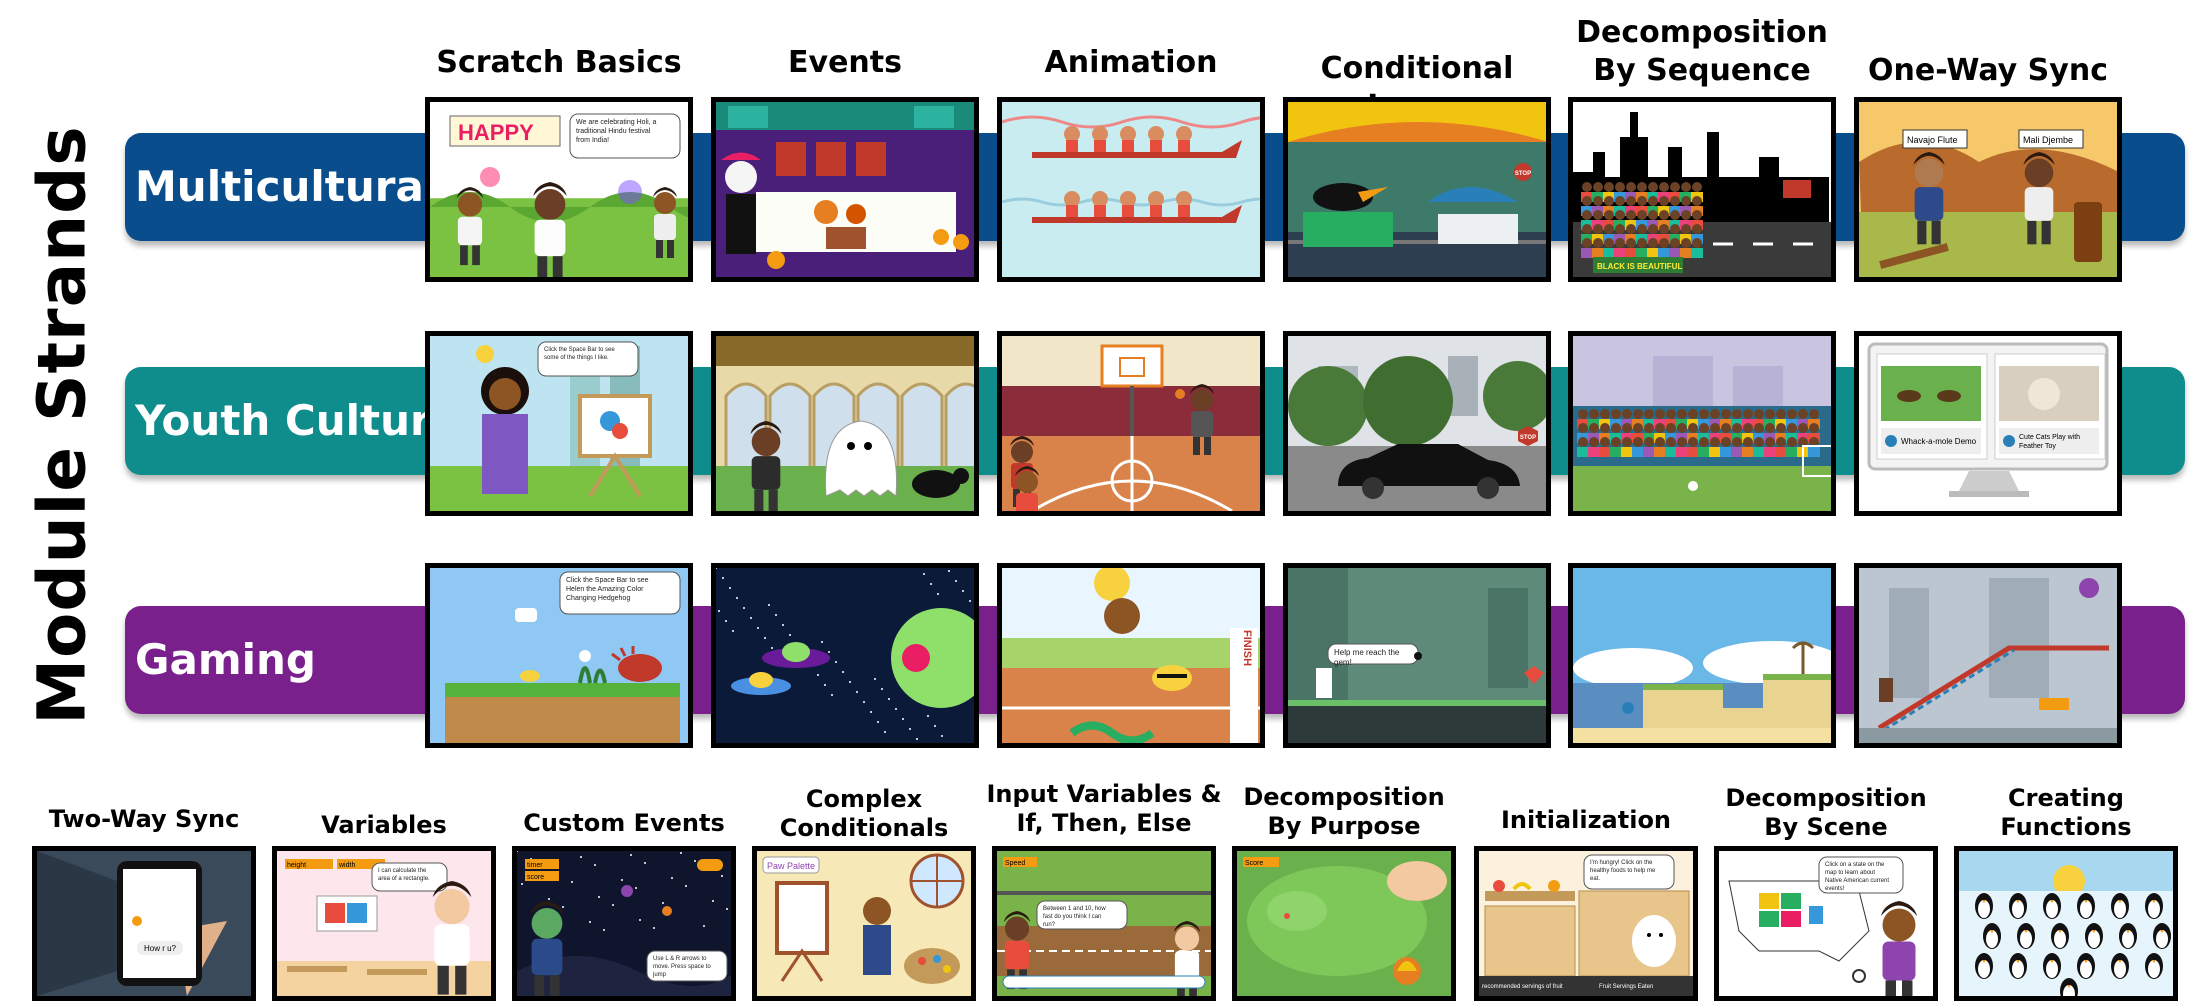 This screenshot has height=1008, width=2191. I want to click on scene-text: Feather Toy, so click(2037, 446).